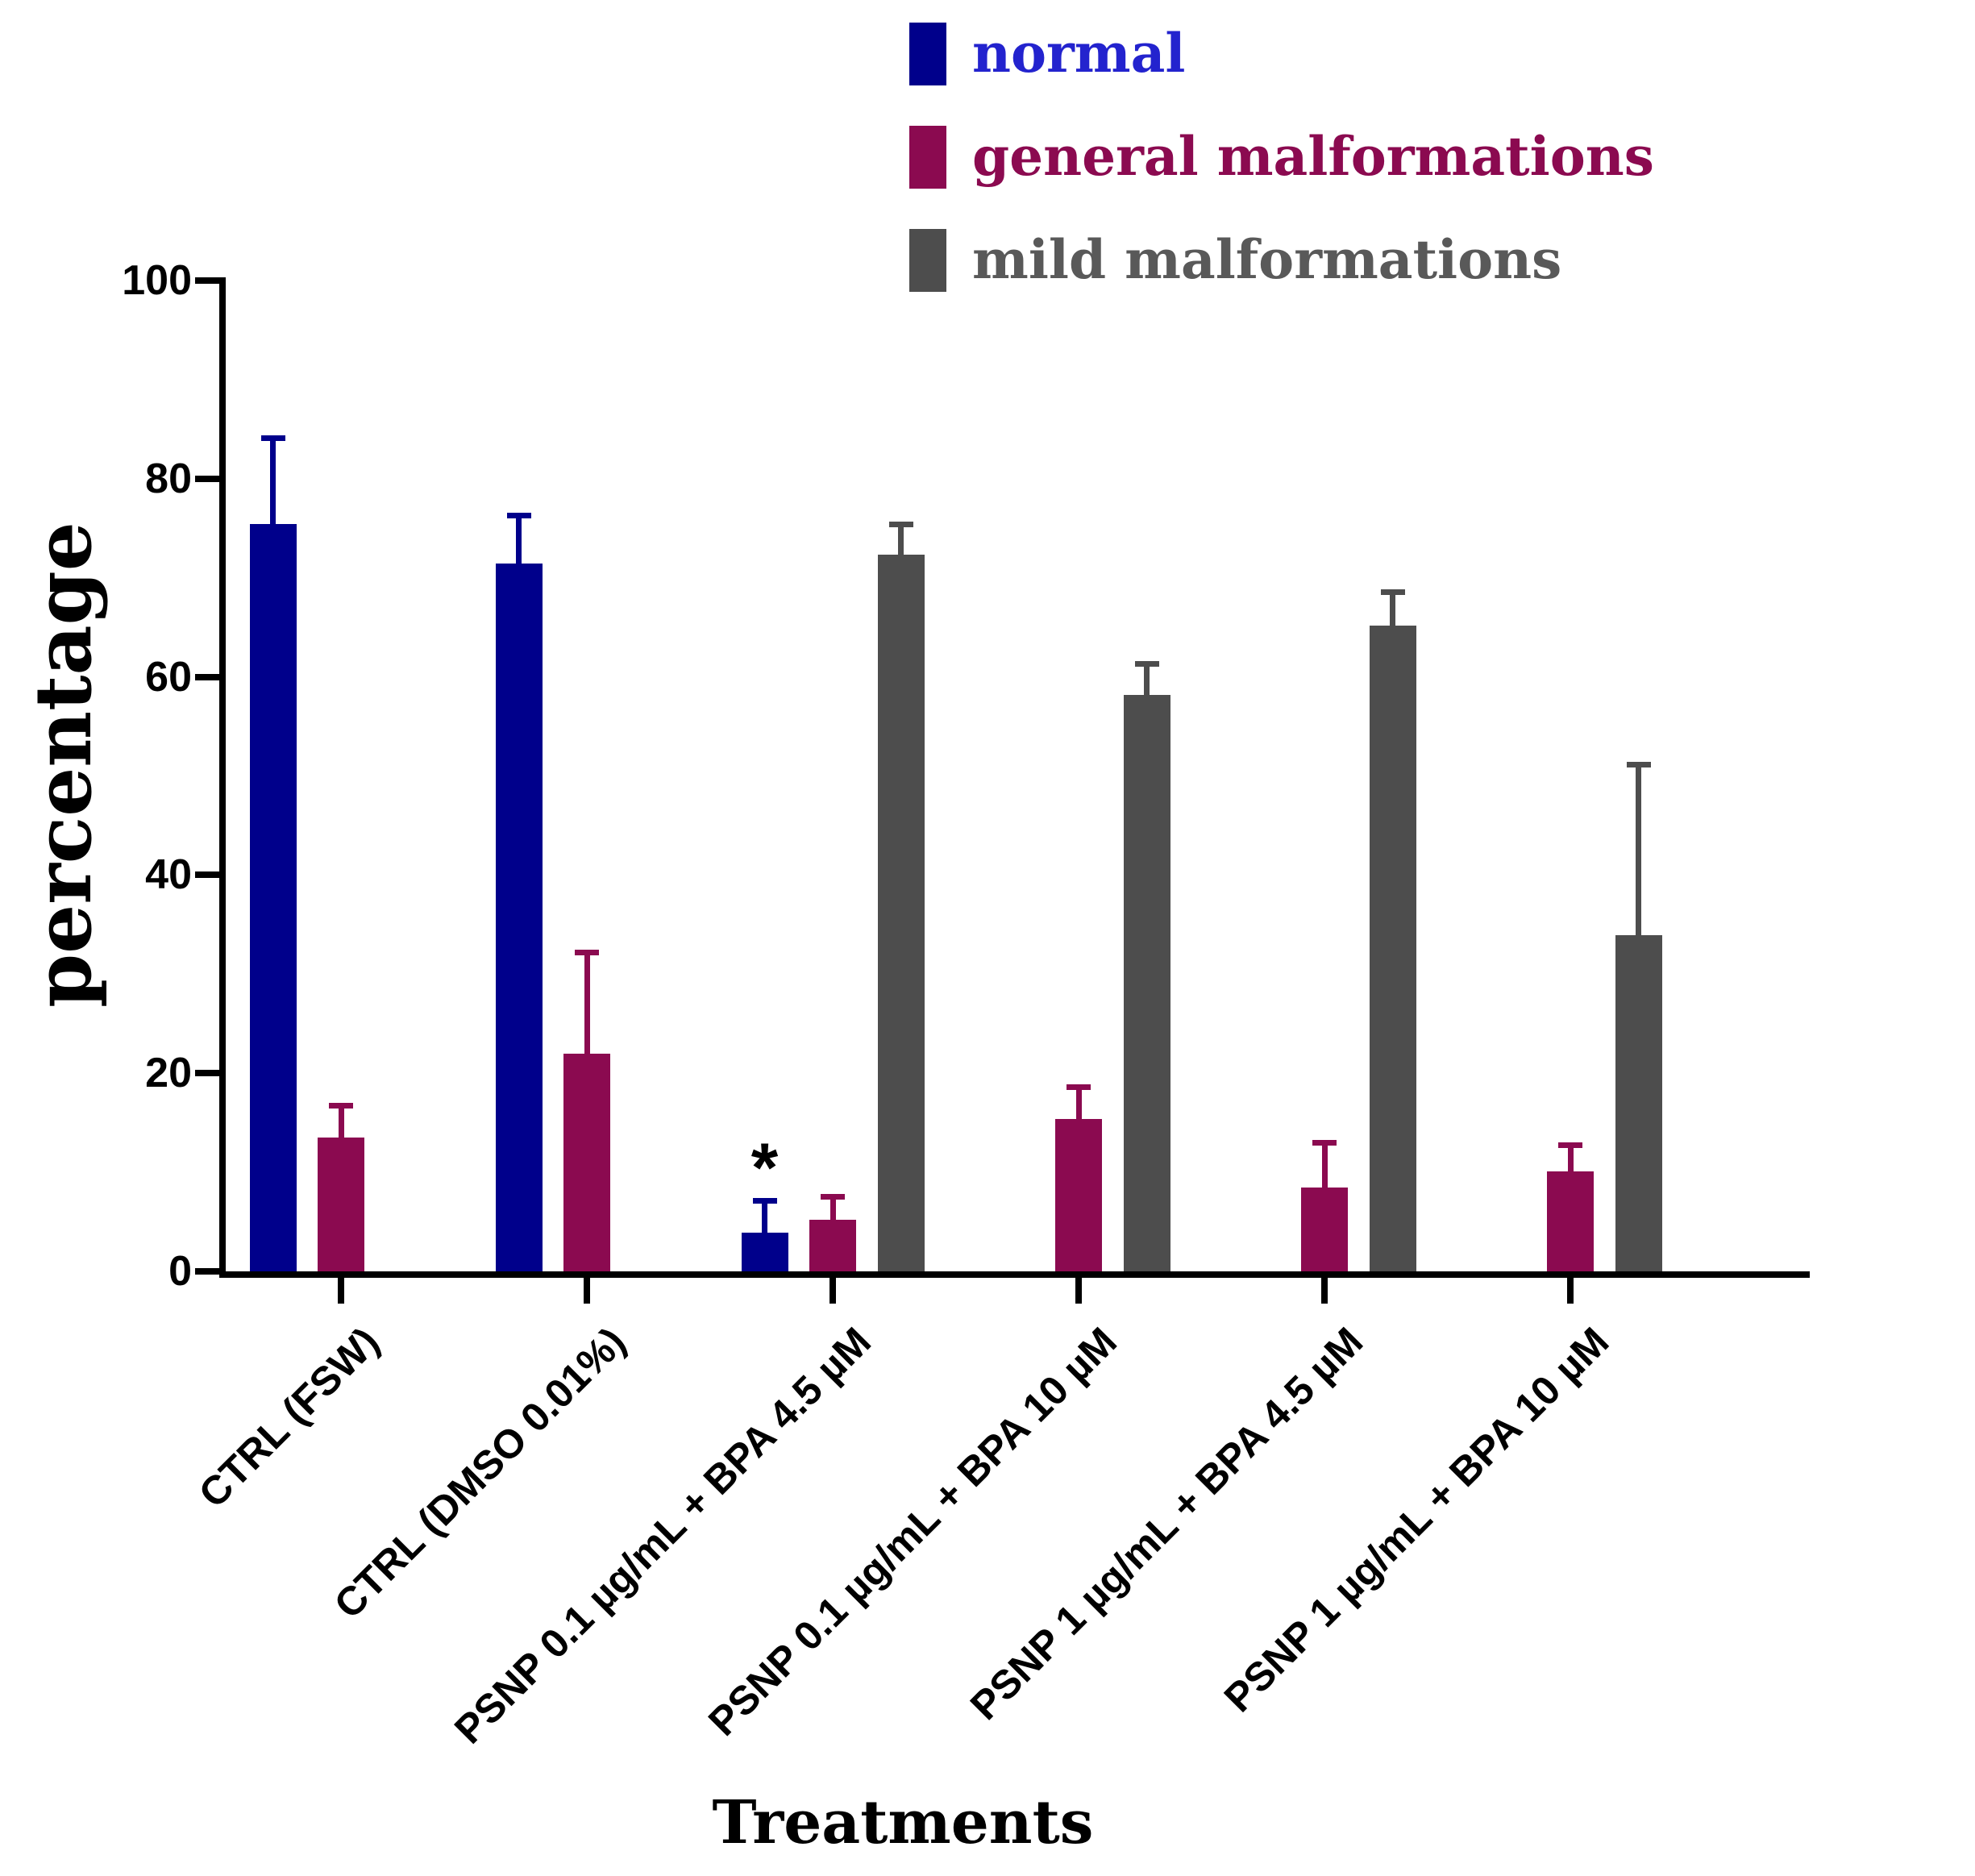 This screenshot has height=1876, width=1975. I want to click on legend-label-general-malformations: general malformations, so click(1313, 156).